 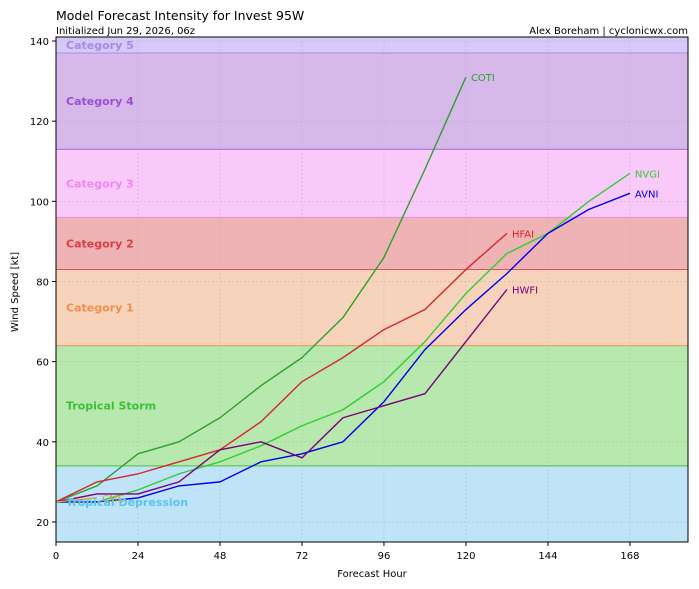 I want to click on chart-credit: Alex Boreham | cyclonicwx.com, so click(x=608, y=31).